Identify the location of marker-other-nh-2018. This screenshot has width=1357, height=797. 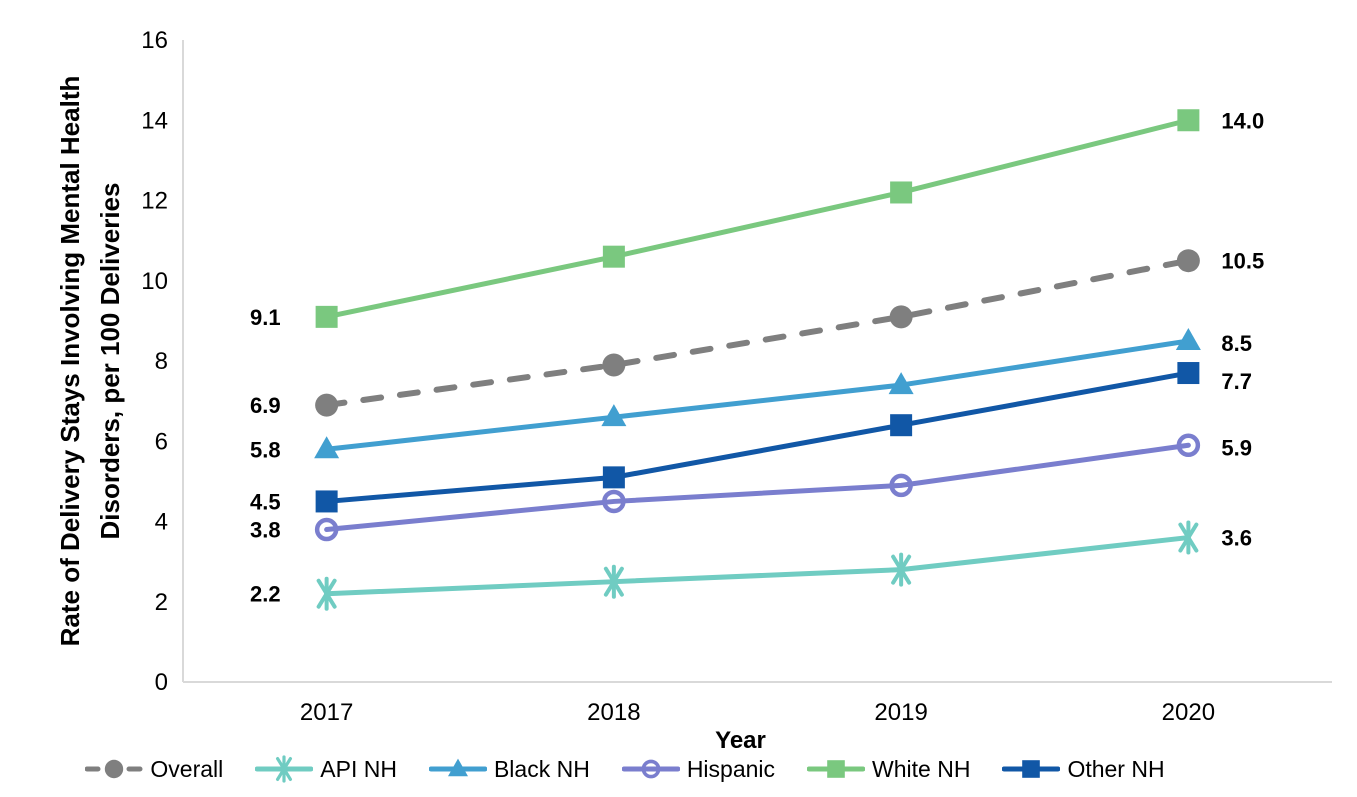
(613, 477).